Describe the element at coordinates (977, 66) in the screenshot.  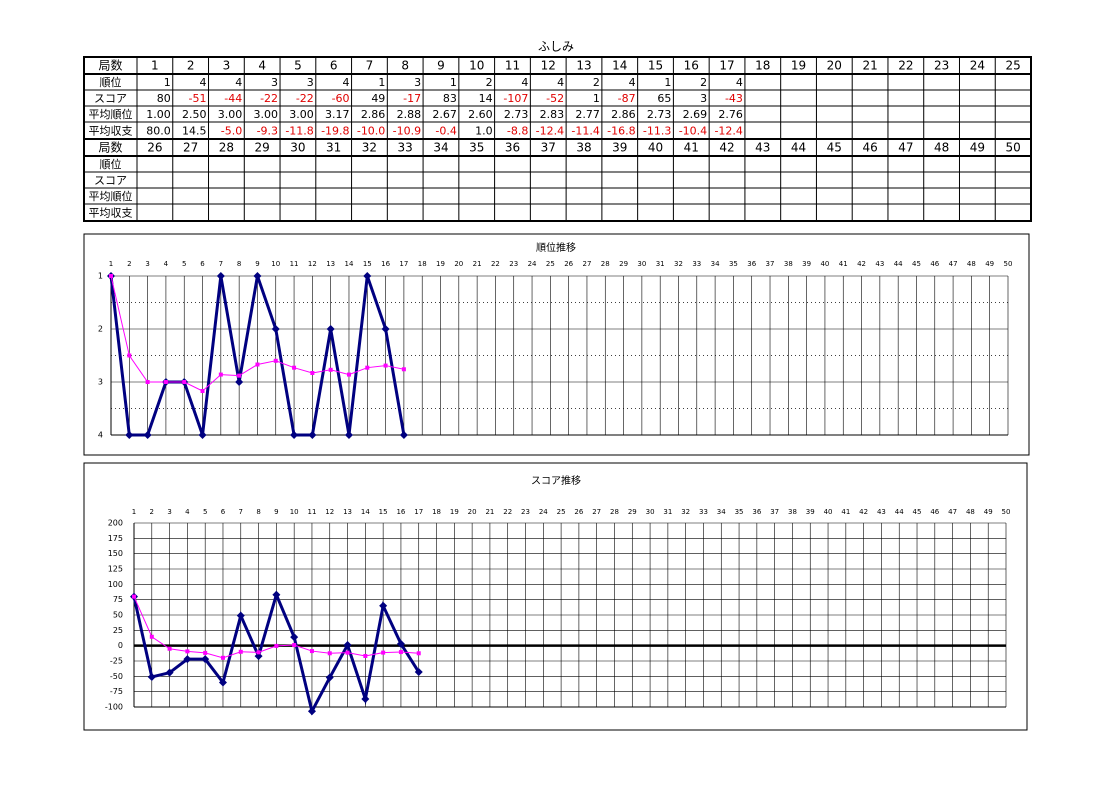
I see `header-cell: 24` at that location.